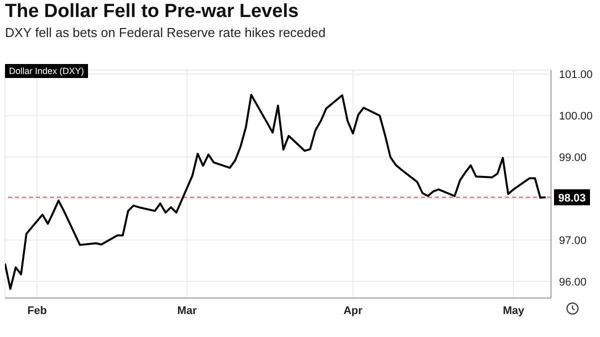 The image size is (600, 337). Describe the element at coordinates (152, 12) in the screenshot. I see `chart-title: The Dollar Fell to Pre-war Levels` at that location.